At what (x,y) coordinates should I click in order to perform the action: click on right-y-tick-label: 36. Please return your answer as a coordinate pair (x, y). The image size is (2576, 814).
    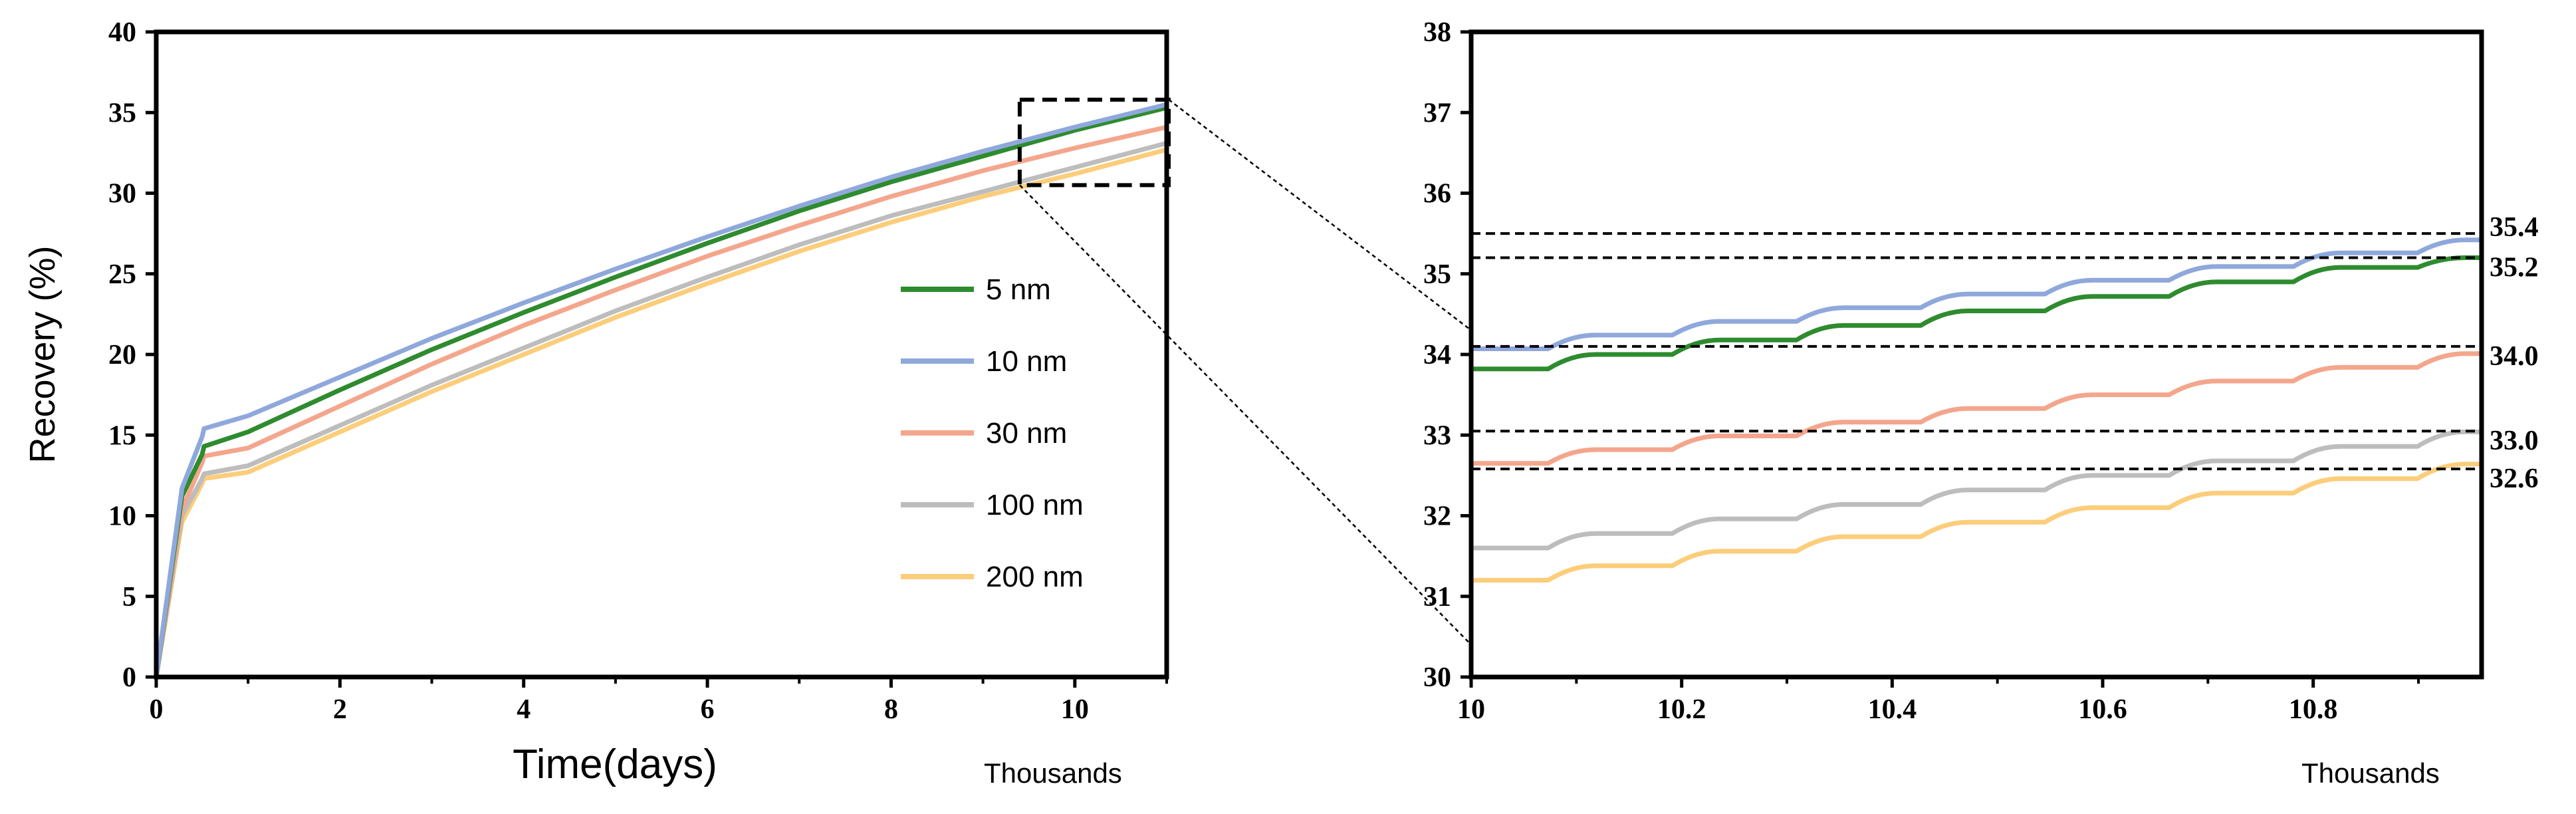
    Looking at the image, I should click on (1437, 194).